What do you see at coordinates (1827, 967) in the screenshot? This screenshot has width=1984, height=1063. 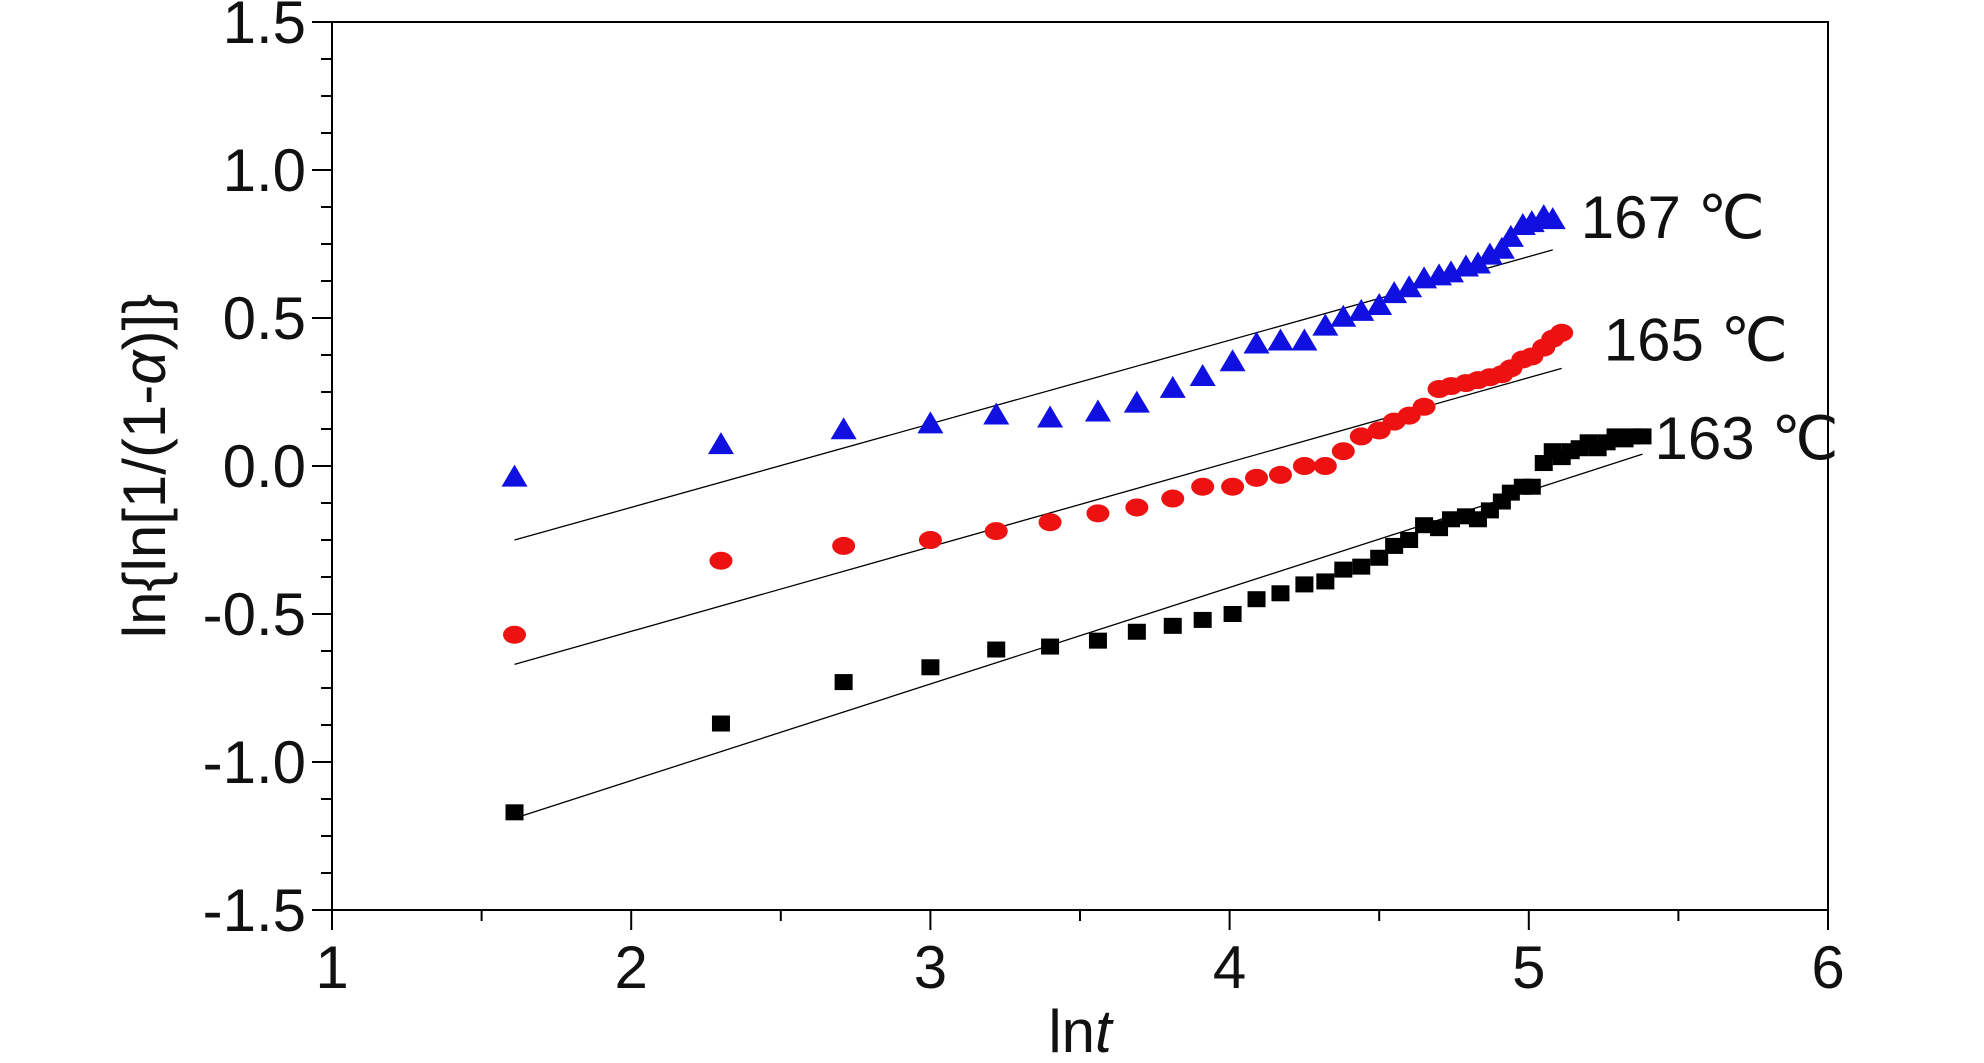 I see `x-tick-label: 6` at bounding box center [1827, 967].